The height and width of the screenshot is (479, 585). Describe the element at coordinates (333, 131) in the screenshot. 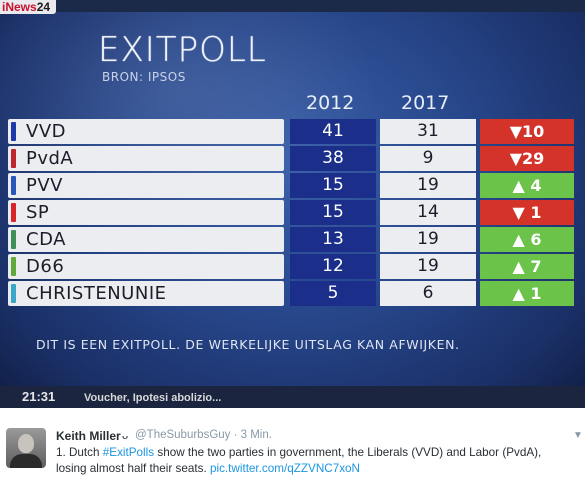

I see `seats-2012: 41` at that location.